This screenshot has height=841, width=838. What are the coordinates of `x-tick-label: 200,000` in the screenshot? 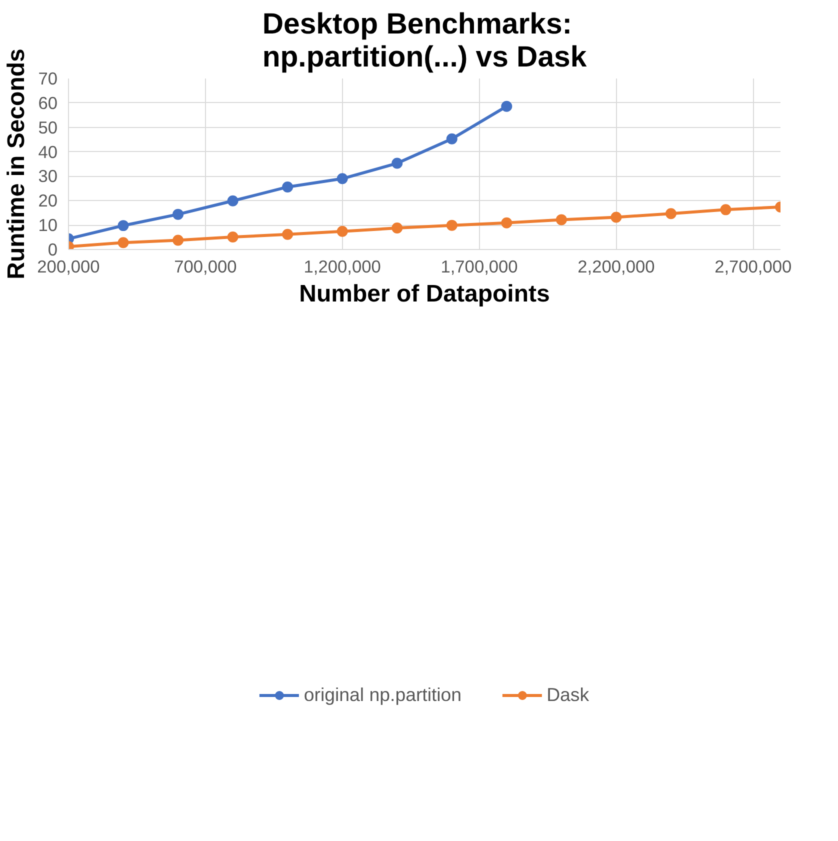 It's located at (68, 266).